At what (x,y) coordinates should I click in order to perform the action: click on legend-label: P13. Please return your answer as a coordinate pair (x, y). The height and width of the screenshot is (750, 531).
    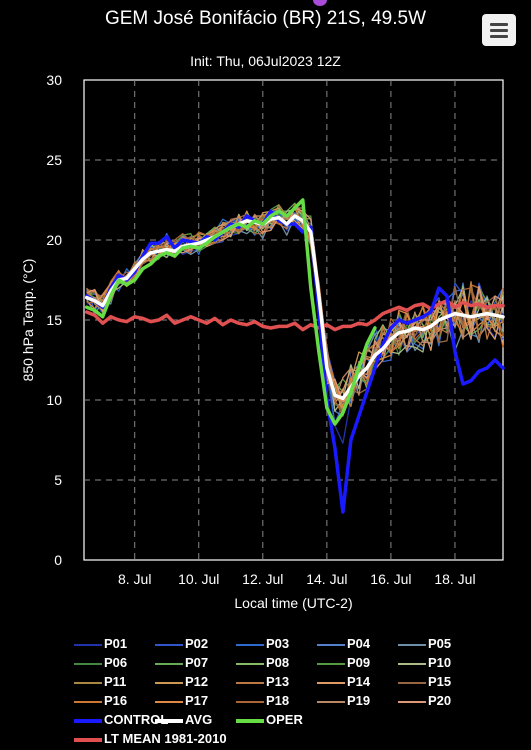
    Looking at the image, I should click on (278, 681).